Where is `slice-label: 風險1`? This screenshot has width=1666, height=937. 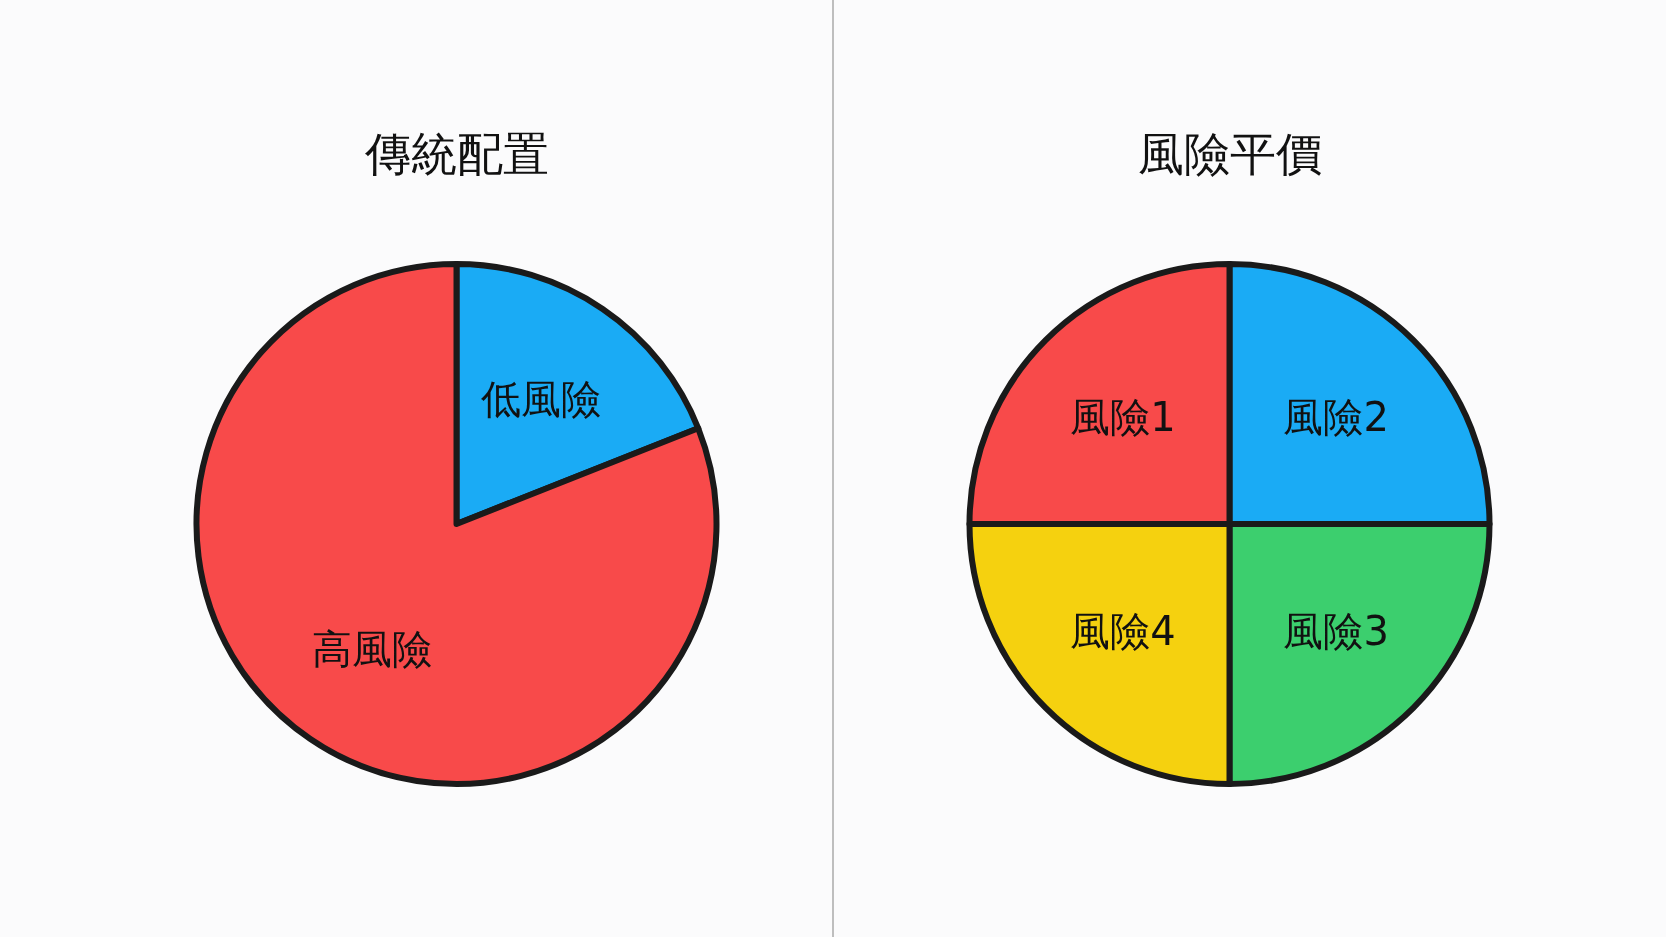
slice-label: 風險1 is located at coordinates (1123, 417).